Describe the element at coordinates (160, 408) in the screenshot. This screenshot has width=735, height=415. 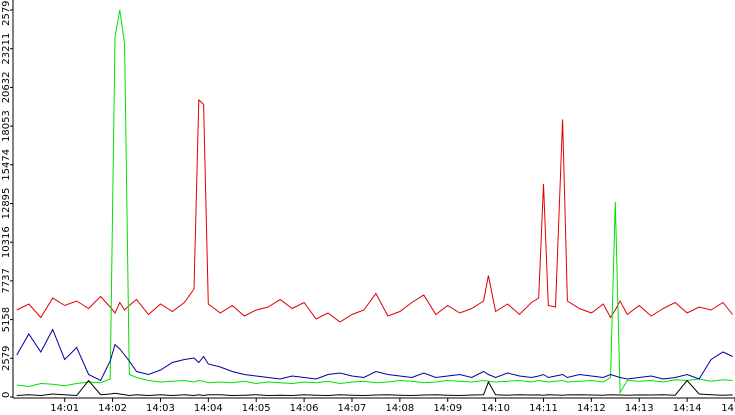
I see `x-tick-label: 14:03` at that location.